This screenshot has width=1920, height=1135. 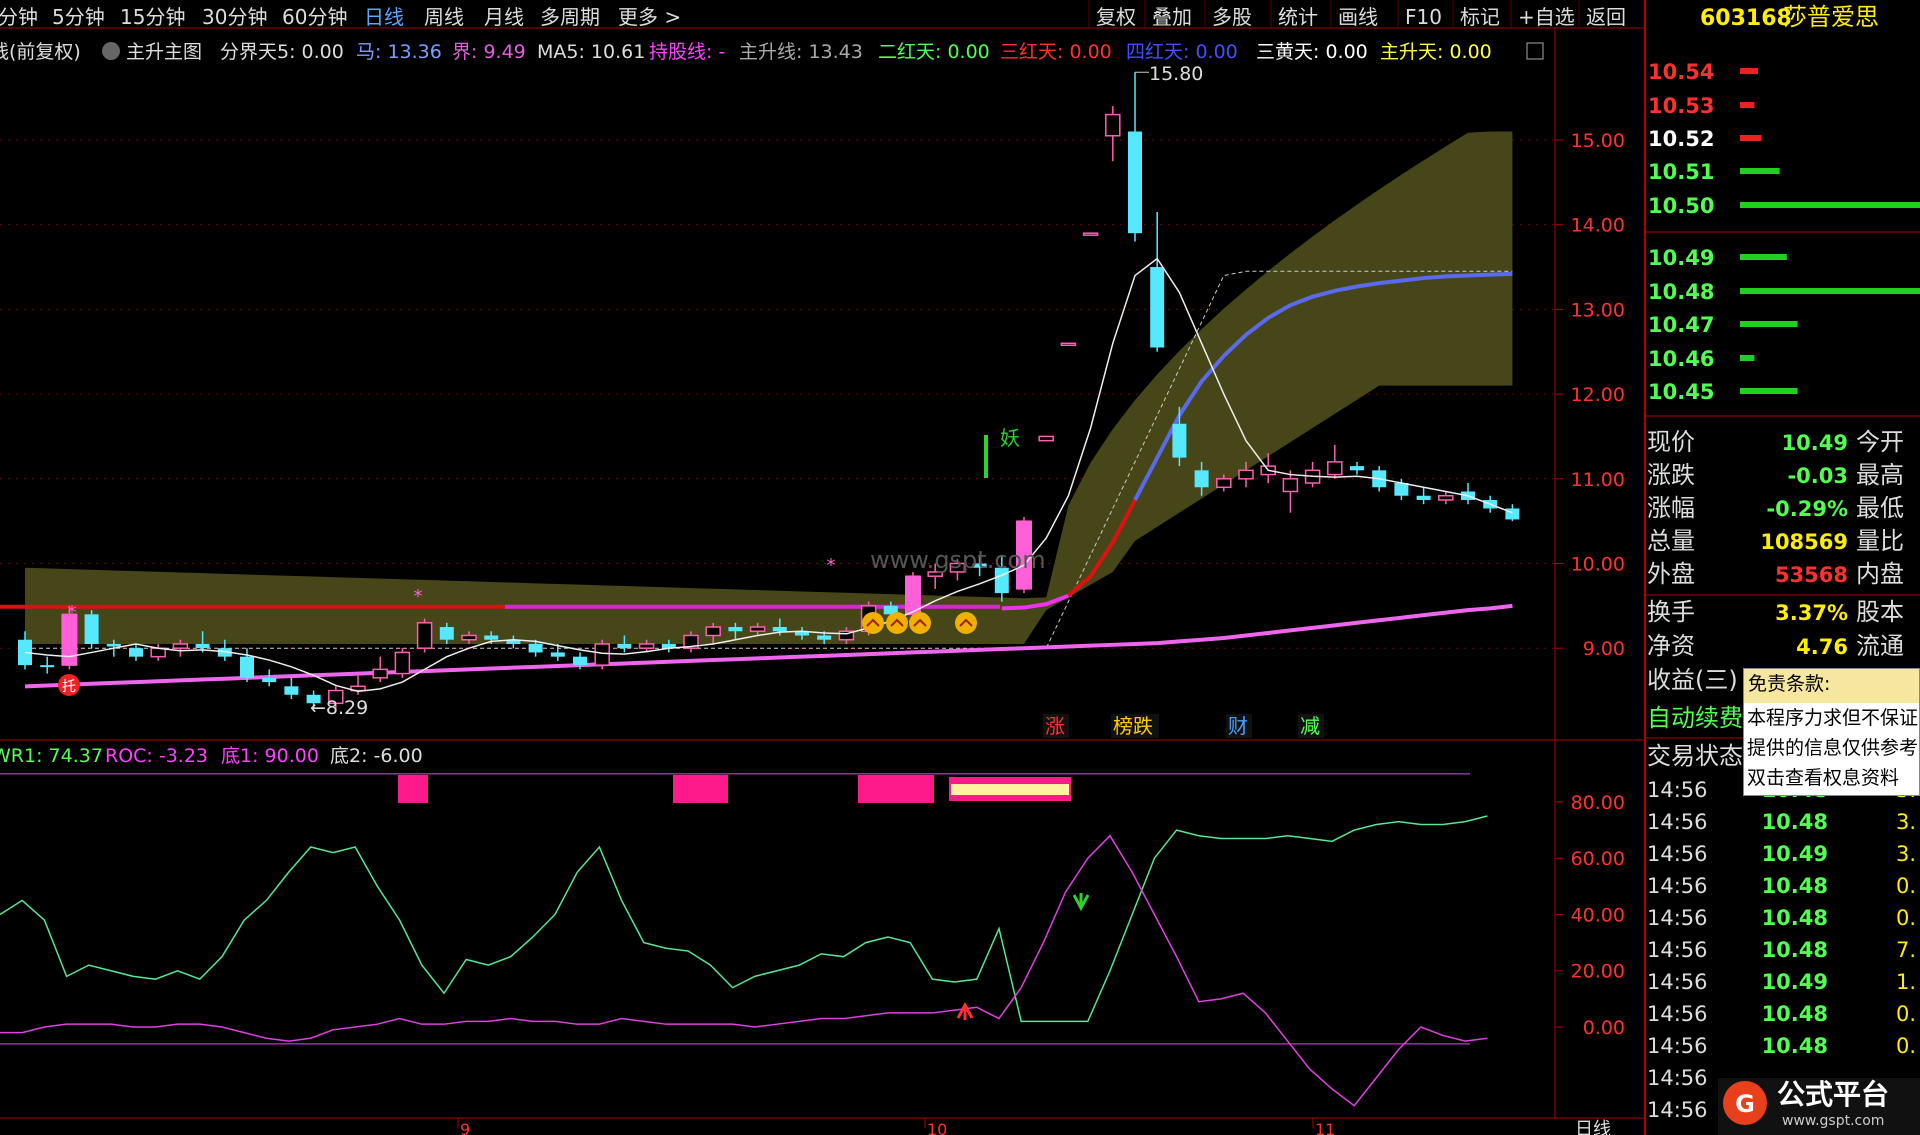 I want to click on date-tick-label: 9, so click(x=465, y=1127).